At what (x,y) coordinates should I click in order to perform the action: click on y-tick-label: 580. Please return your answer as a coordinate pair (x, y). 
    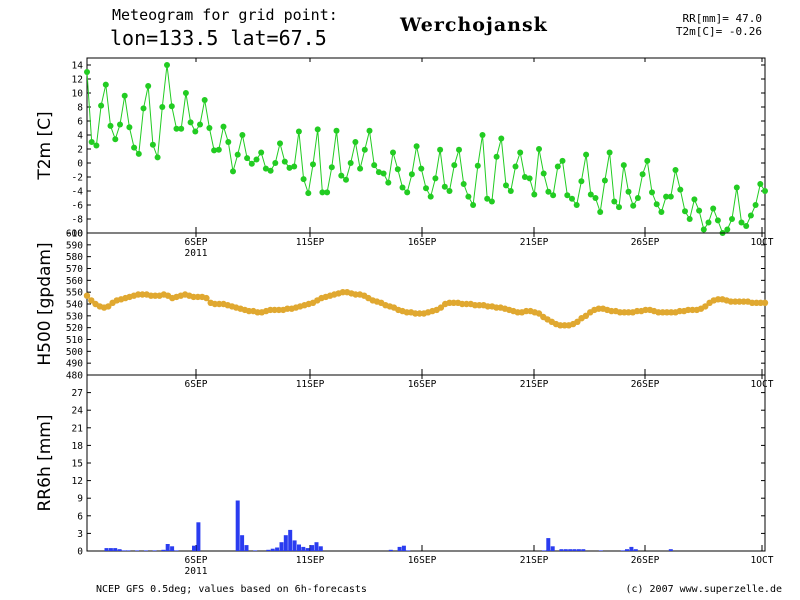
    Looking at the image, I should click on (74, 257).